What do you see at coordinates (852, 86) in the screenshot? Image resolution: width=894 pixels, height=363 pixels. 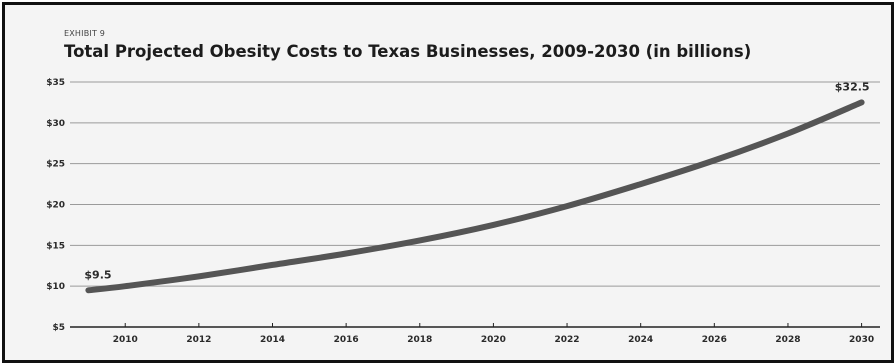 I see `data-label: $32.5` at bounding box center [852, 86].